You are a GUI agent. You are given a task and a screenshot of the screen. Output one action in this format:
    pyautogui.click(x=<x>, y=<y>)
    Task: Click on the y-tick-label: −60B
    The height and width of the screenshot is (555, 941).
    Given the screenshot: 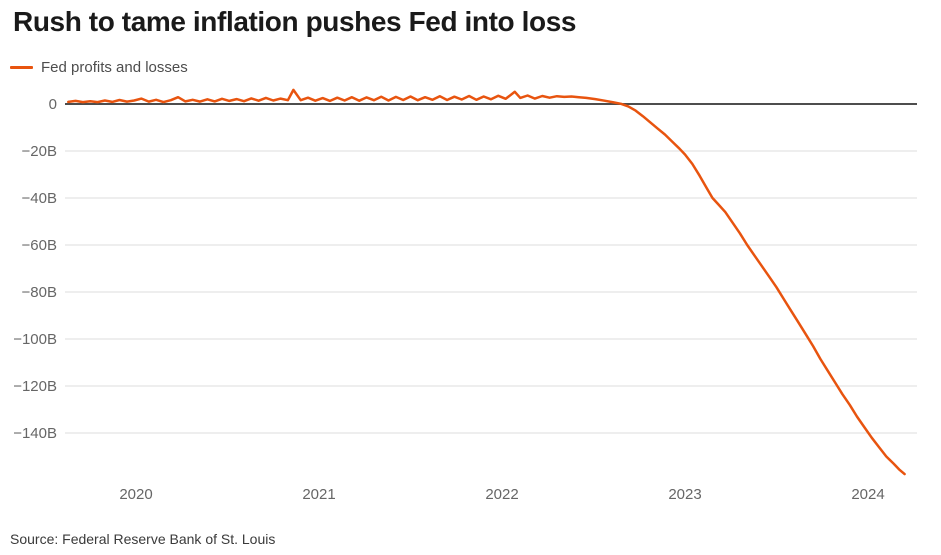 What is the action you would take?
    pyautogui.click(x=39, y=245)
    